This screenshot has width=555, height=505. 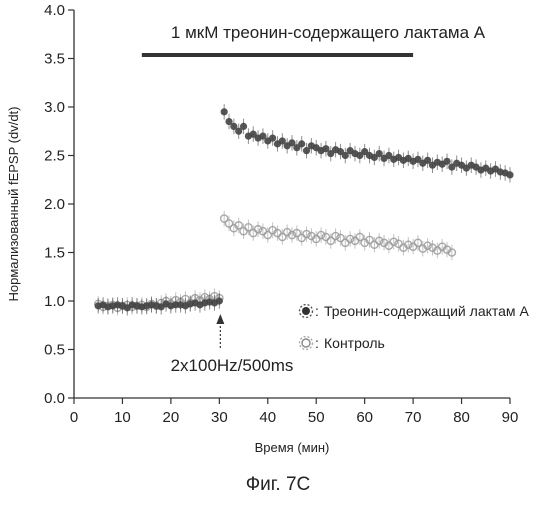 What do you see at coordinates (275, 263) in the screenshot?
I see `series-control` at bounding box center [275, 263].